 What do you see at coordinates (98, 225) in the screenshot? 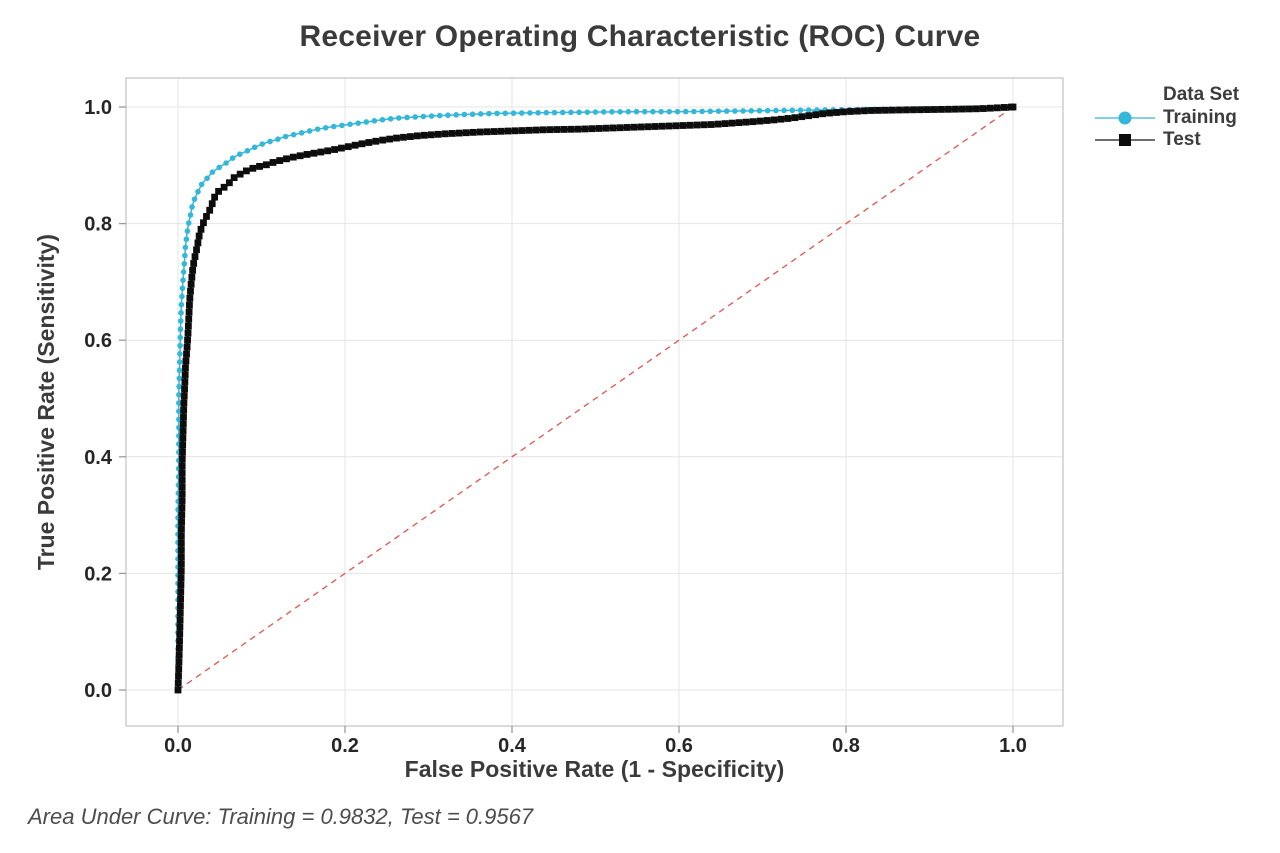
I see `y-tick-label: 0.8` at bounding box center [98, 225].